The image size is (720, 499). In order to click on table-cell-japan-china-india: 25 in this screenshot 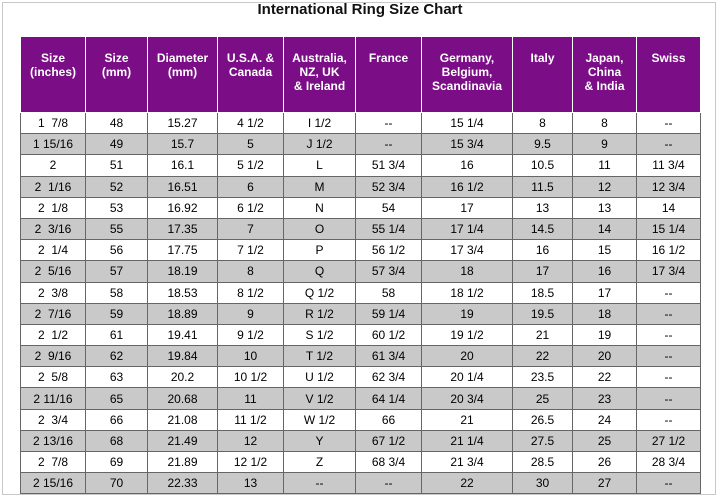, I will do `click(604, 441)`.